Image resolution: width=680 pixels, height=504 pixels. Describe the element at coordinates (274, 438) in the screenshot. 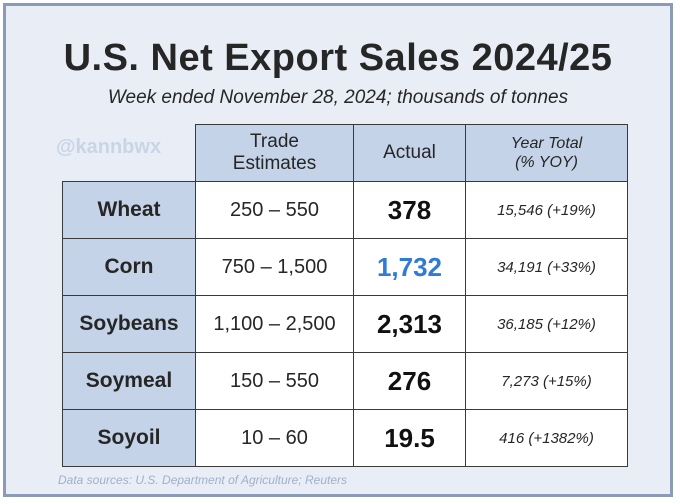

I see `trade-estimate-cell: 10 – 60` at that location.